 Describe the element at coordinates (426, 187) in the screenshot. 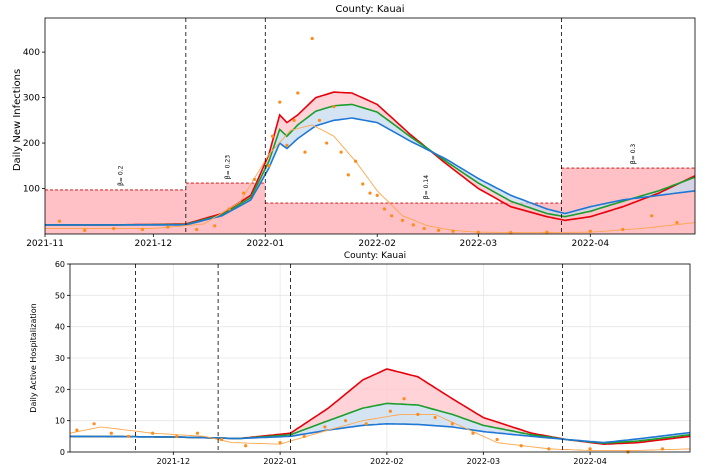

I see `beta-label-2: β= 0.14` at that location.